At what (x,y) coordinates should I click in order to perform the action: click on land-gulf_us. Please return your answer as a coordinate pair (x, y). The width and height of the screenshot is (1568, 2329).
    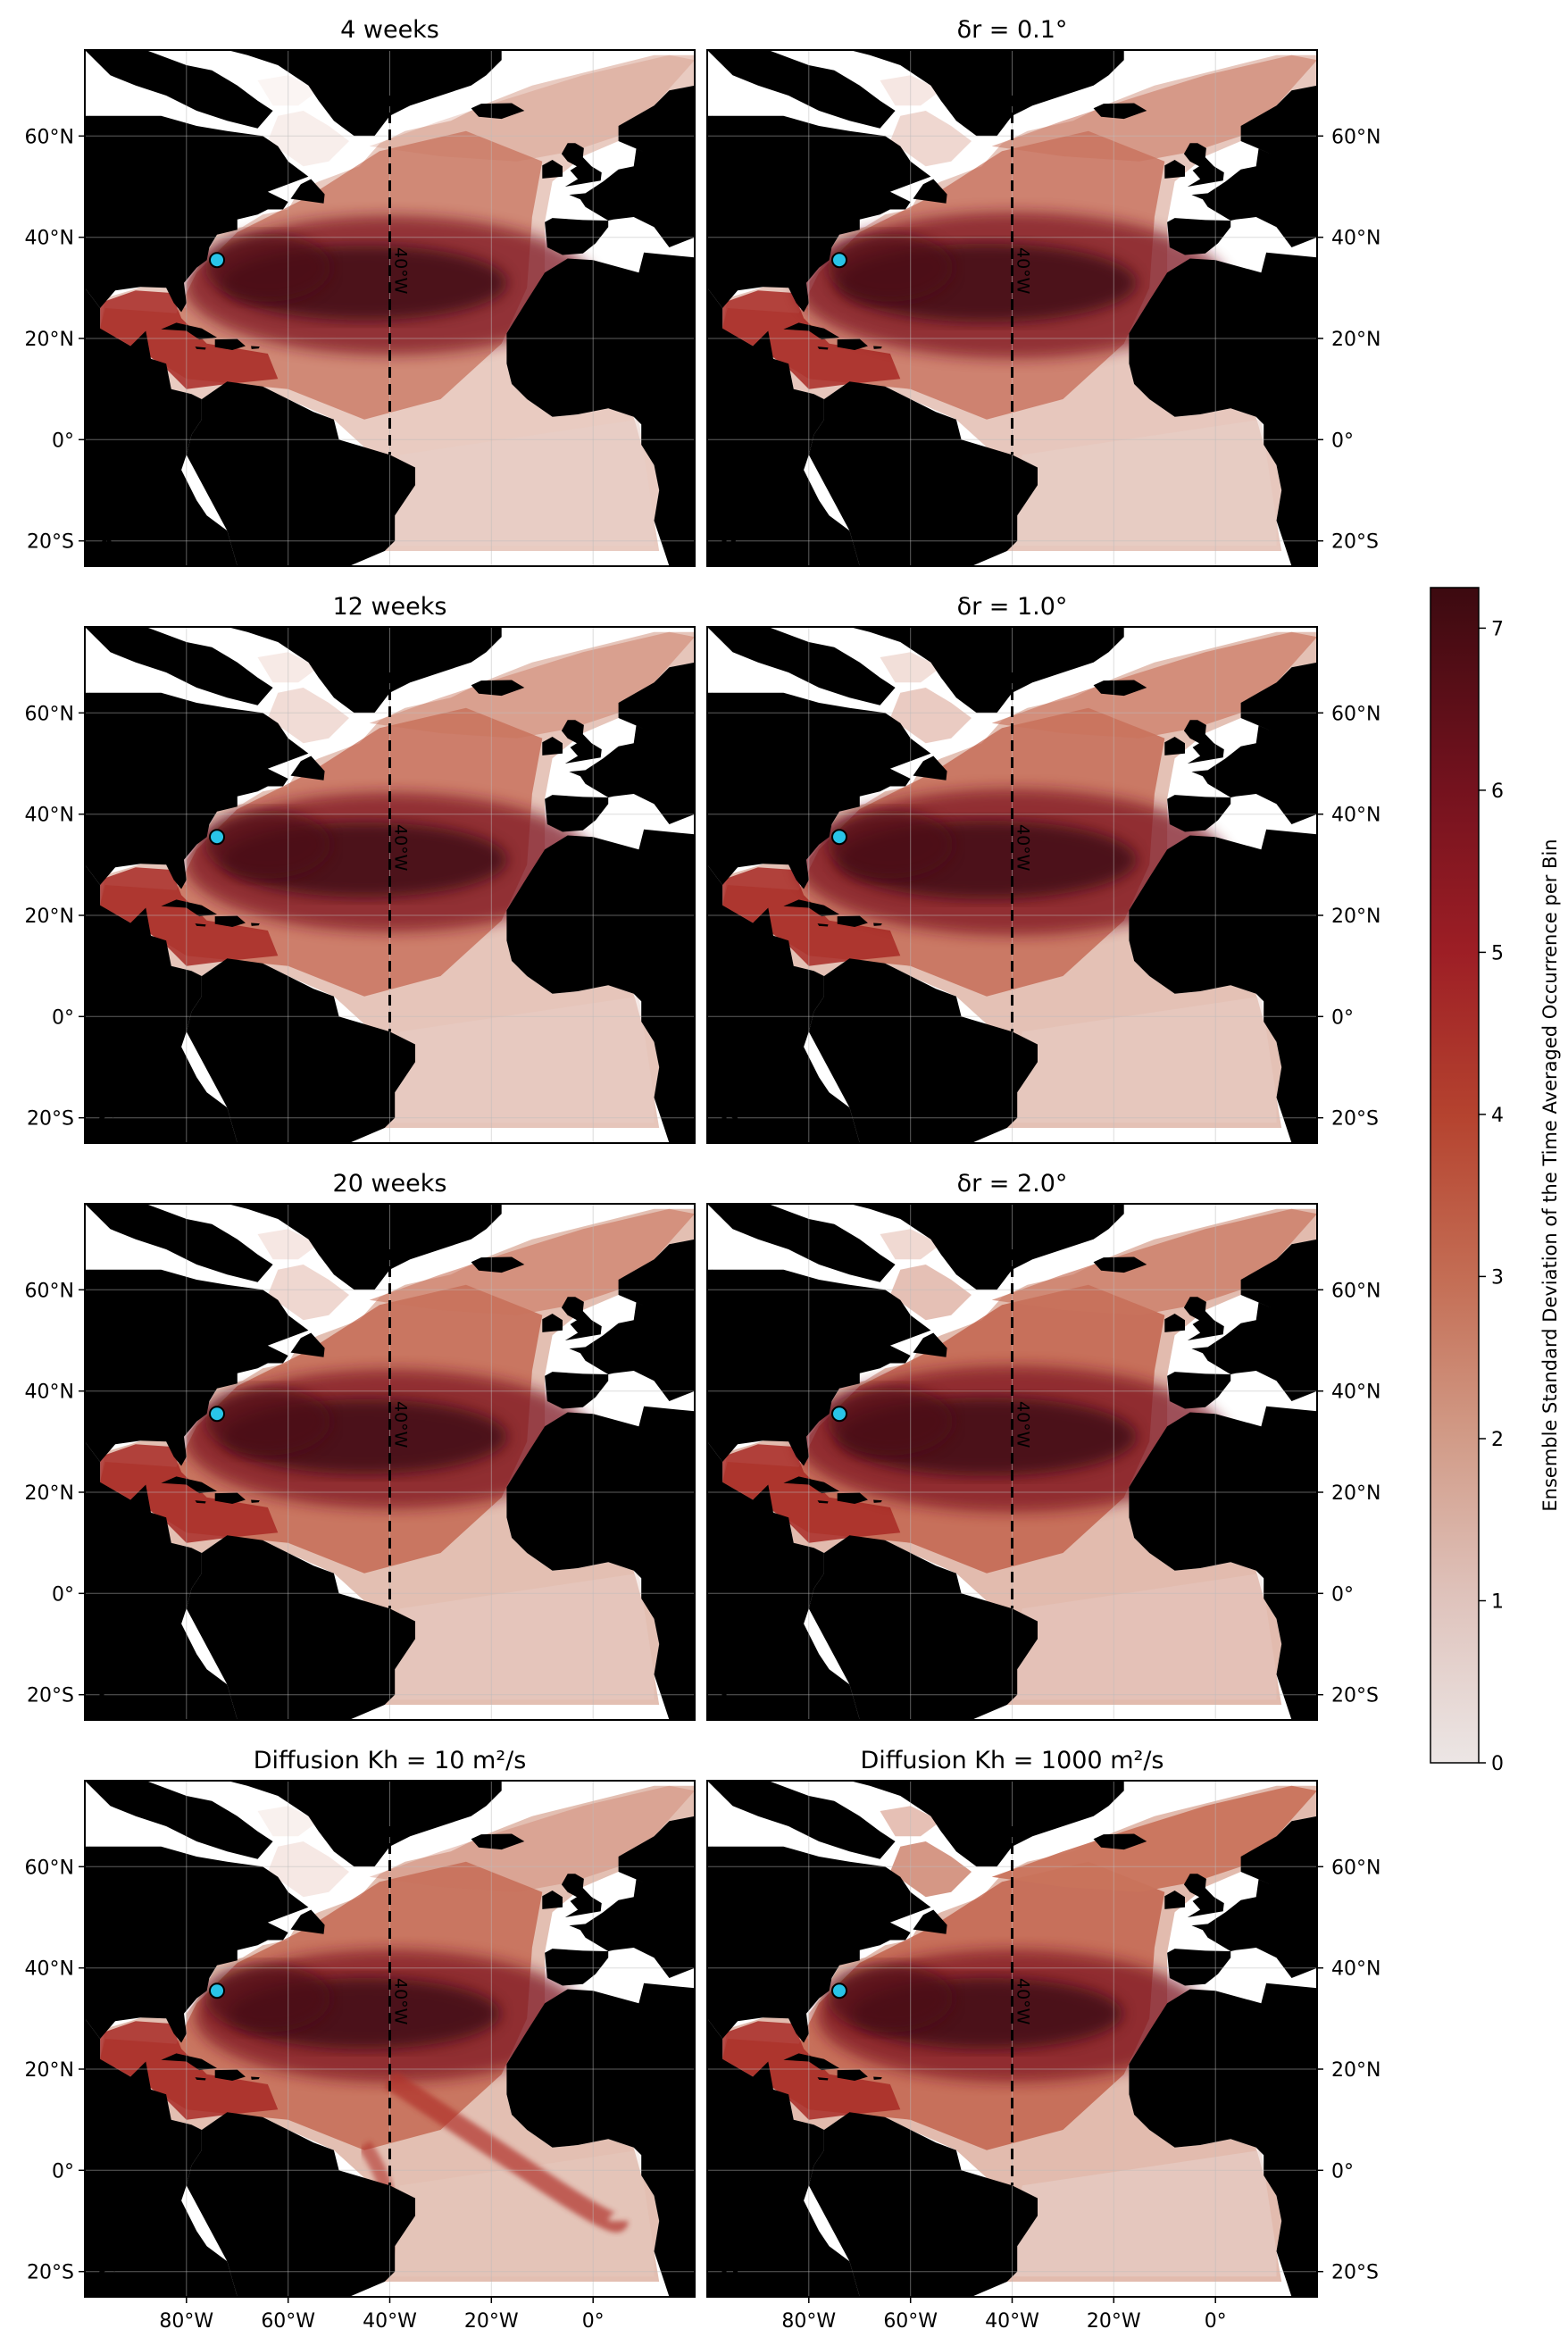
    Looking at the image, I should click on (197, 1368).